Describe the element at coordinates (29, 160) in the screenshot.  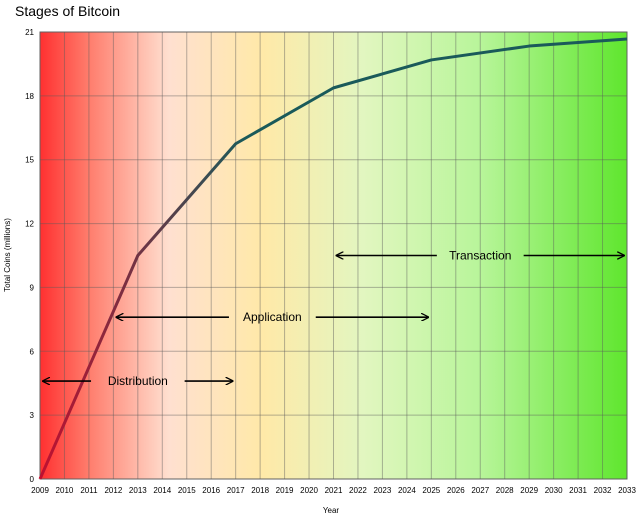
I see `y-tick-label: 15` at that location.